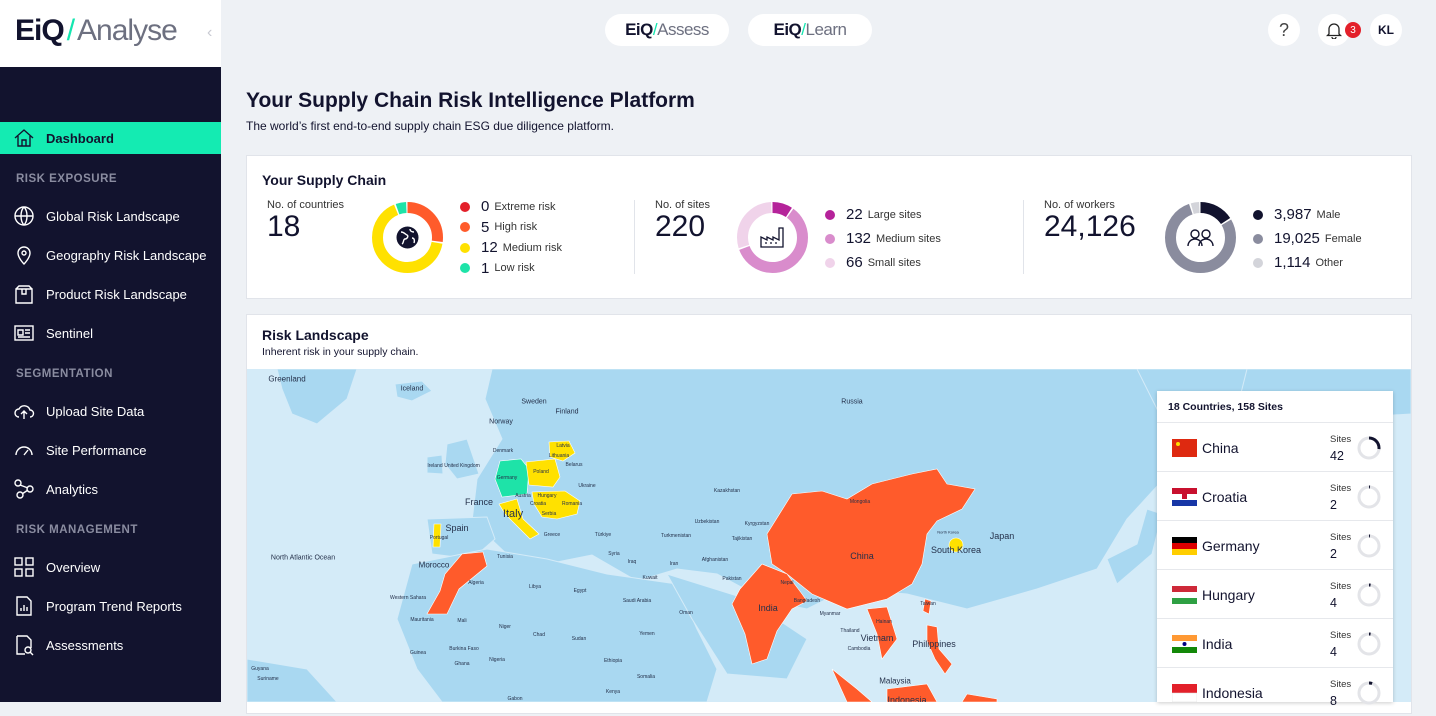  Describe the element at coordinates (859, 649) in the screenshot. I see `map-label: Cambodia` at that location.